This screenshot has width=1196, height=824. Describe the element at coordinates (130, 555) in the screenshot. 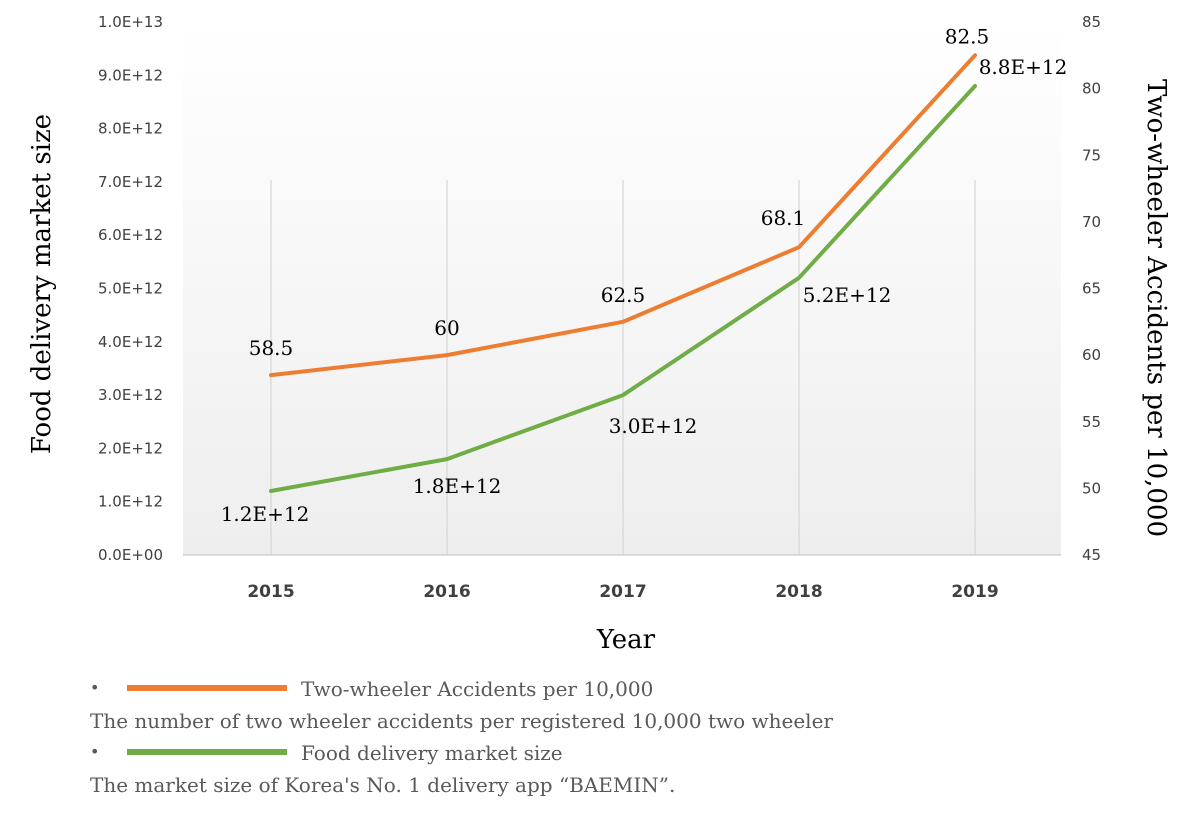

I see `y-tick-label: 0.0E+00` at that location.